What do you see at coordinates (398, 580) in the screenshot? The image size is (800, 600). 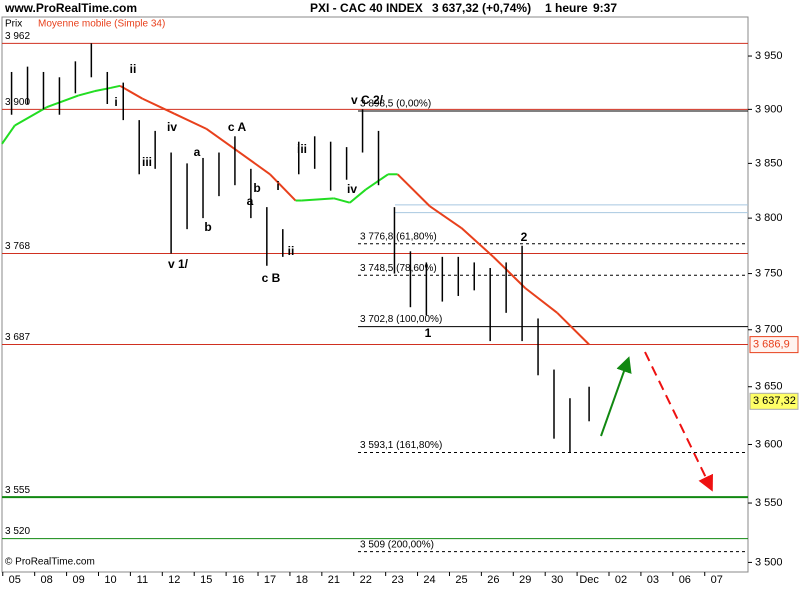 I see `x-tick-label: 23` at bounding box center [398, 580].